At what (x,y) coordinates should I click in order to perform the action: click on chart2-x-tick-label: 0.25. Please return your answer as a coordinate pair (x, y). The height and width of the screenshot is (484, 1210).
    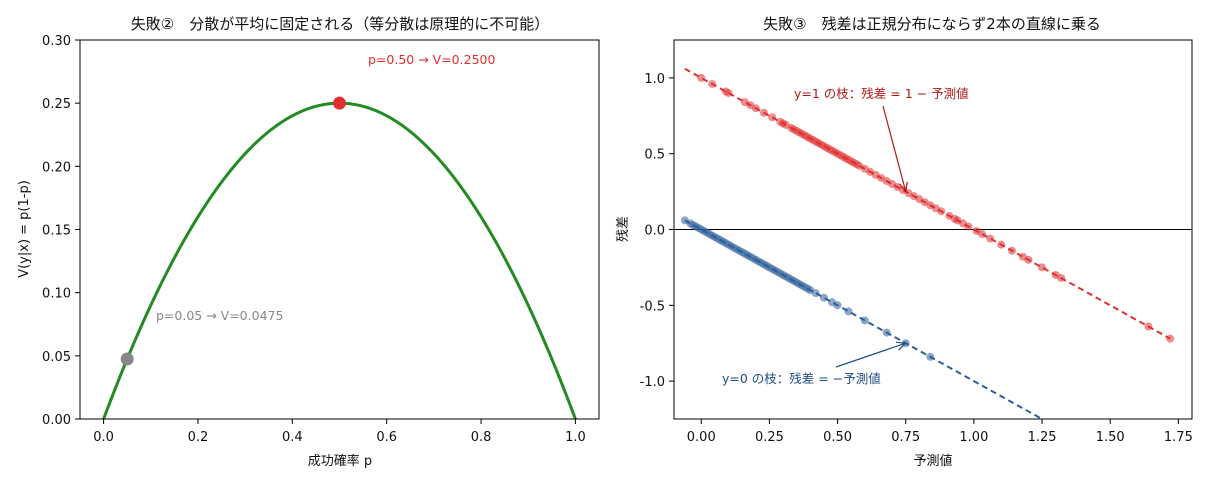
    Looking at the image, I should click on (769, 437).